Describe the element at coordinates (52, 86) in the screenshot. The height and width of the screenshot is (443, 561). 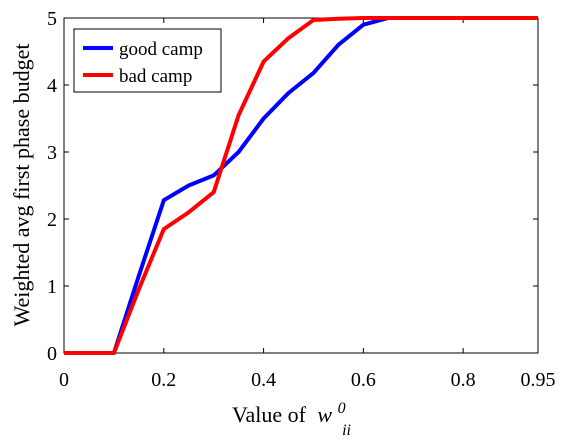
I see `y-tick-label: 4` at that location.